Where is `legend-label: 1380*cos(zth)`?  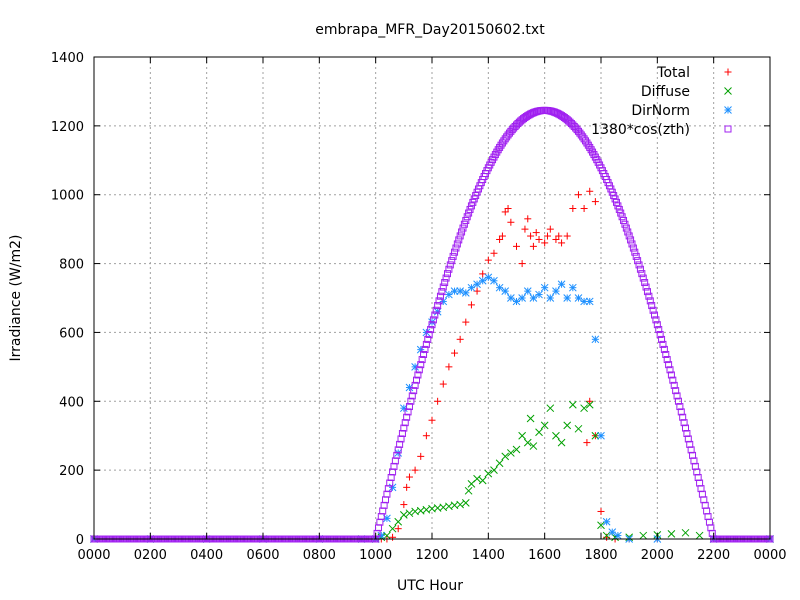
legend-label: 1380*cos(zth) is located at coordinates (640, 130).